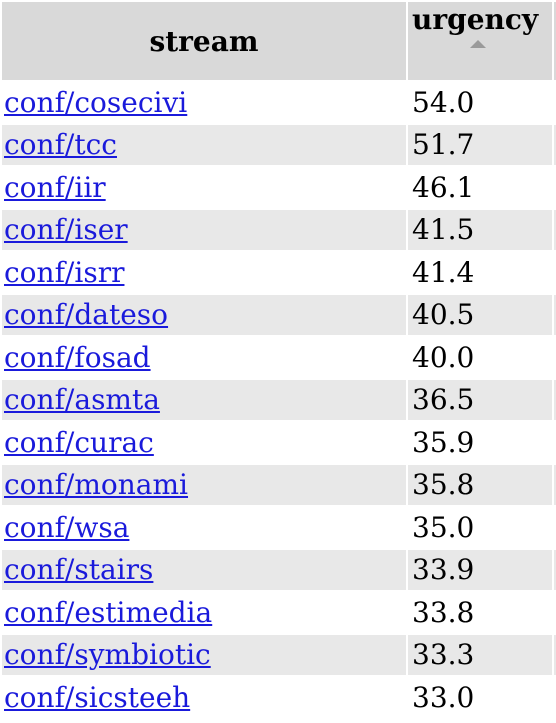 This screenshot has height=723, width=556. I want to click on stream-link: conf/stairs, so click(79, 570).